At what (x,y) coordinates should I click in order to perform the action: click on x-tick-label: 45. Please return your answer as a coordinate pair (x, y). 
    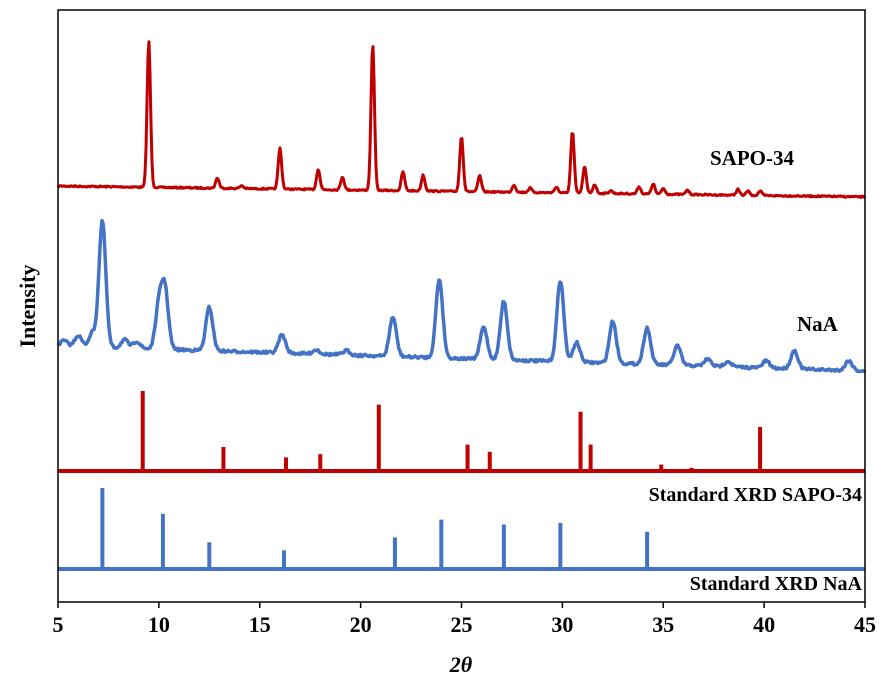
    Looking at the image, I should click on (865, 624).